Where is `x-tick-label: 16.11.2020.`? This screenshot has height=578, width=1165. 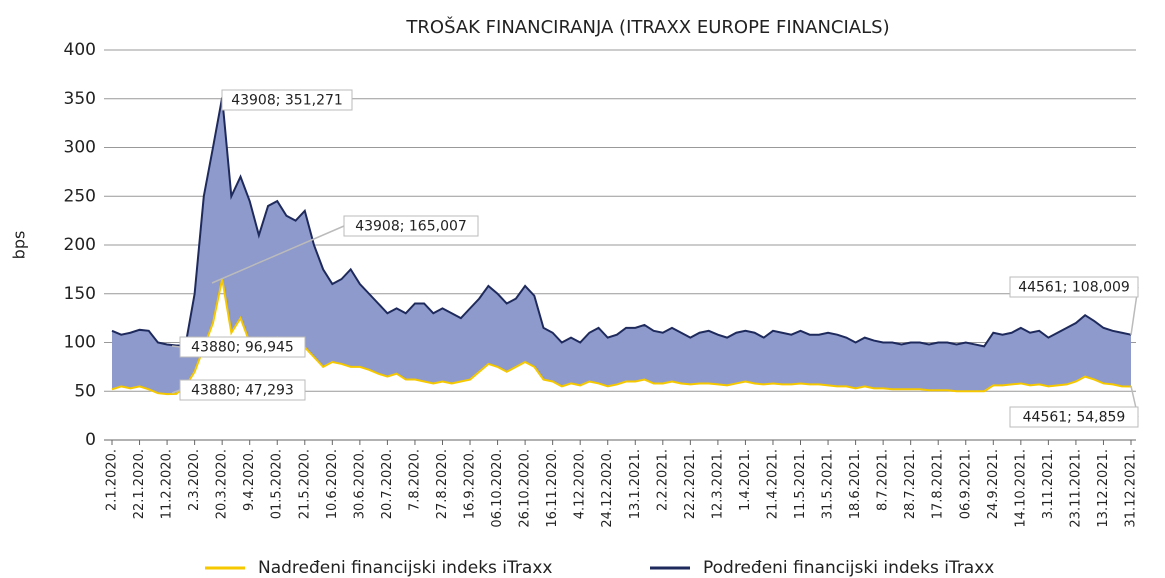 x-tick-label: 16.11.2020. is located at coordinates (552, 488).